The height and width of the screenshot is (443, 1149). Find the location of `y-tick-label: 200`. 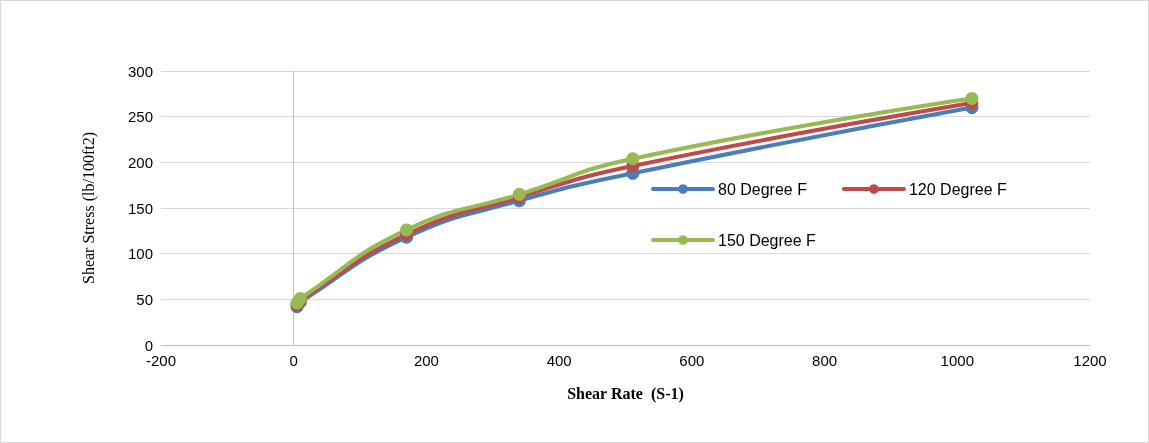

y-tick-label: 200 is located at coordinates (140, 162).